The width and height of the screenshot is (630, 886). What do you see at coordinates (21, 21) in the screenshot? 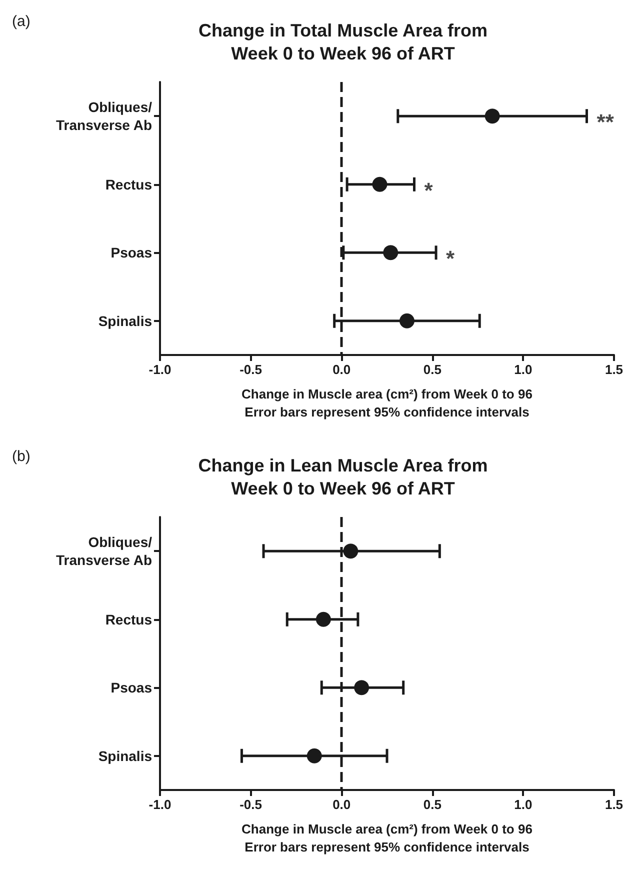
I see `text: (a)` at bounding box center [21, 21].